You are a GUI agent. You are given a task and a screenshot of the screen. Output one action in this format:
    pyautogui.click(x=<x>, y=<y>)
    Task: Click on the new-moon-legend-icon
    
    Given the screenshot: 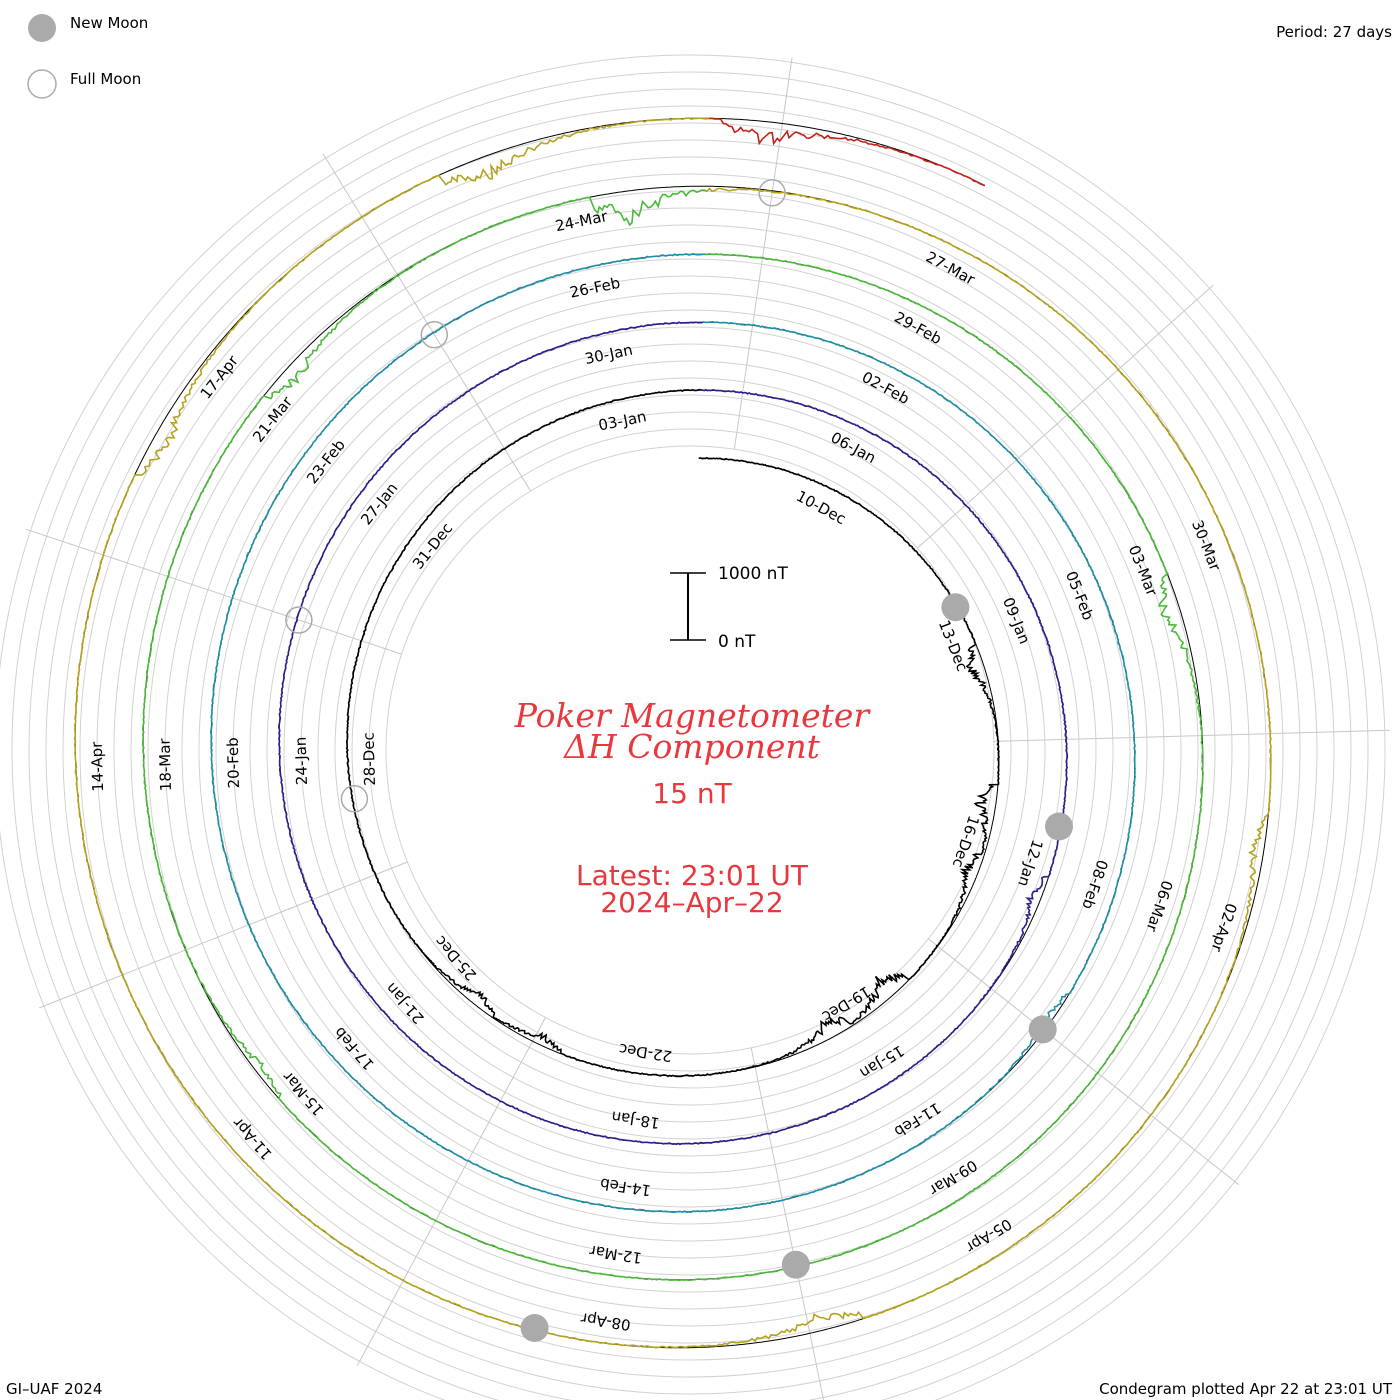 What is the action you would take?
    pyautogui.click(x=42, y=28)
    